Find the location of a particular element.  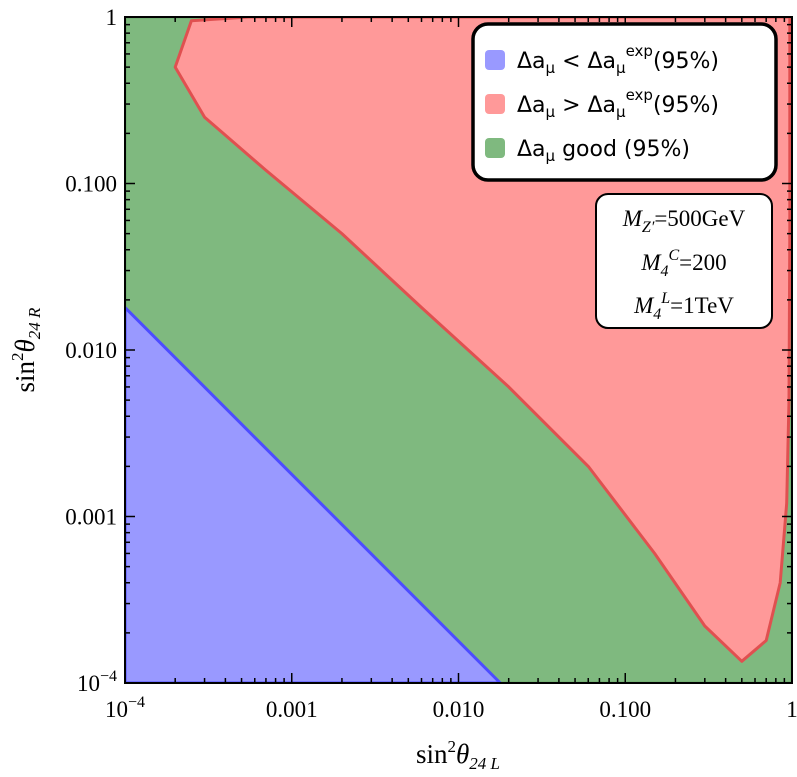

x-tick-label: 0.100 is located at coordinates (625, 709).